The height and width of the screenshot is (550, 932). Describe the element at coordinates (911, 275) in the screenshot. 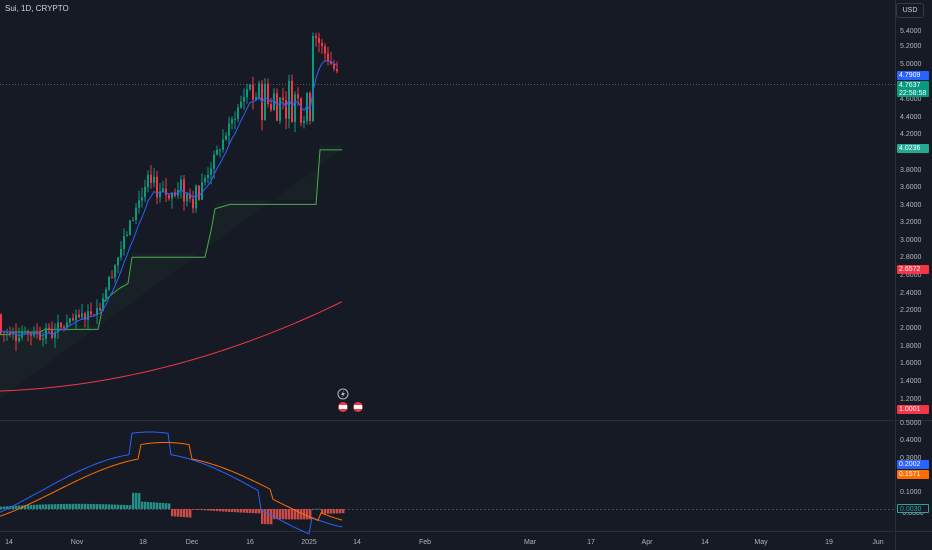

I see `price-tick-label: 2.6000` at that location.